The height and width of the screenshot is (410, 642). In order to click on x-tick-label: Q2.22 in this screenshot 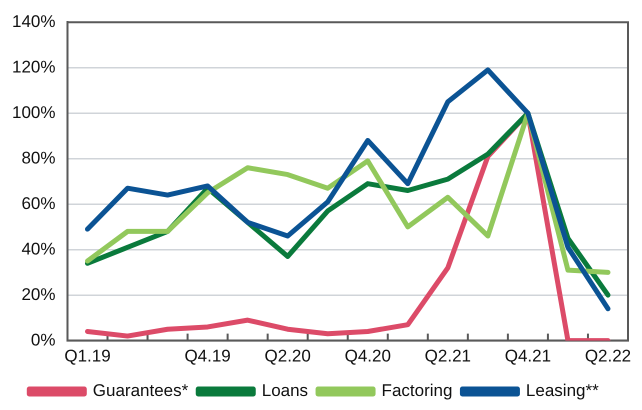, I will do `click(608, 356)`.